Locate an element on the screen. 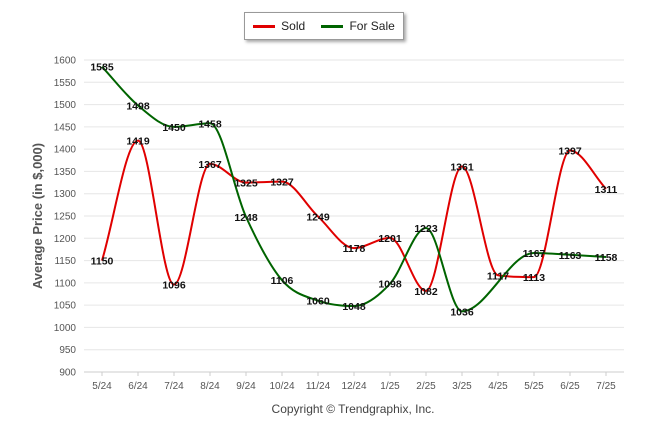  legend-item-for-sale: For Sale is located at coordinates (358, 26).